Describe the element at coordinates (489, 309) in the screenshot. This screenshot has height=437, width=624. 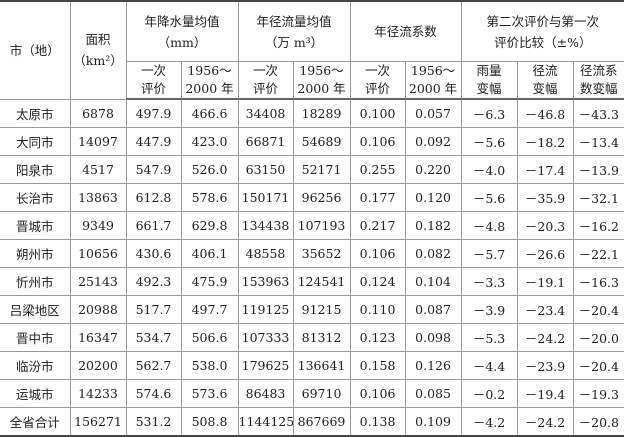
I see `table-cell: －3.9` at that location.